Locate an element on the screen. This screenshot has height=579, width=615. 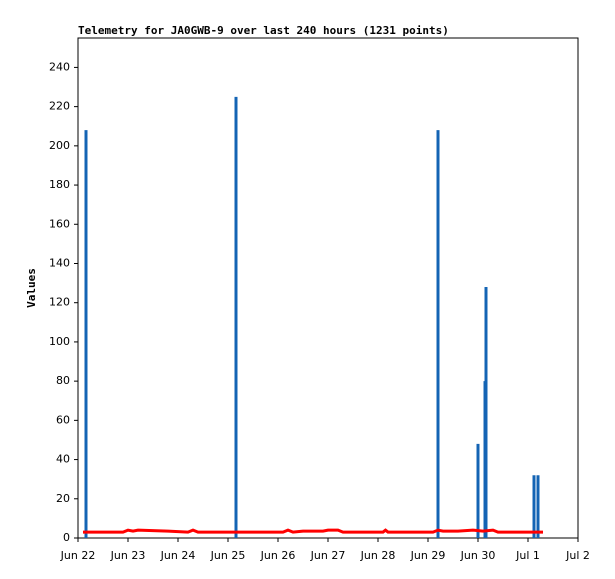
y-tick-label: 80 is located at coordinates (63, 380).